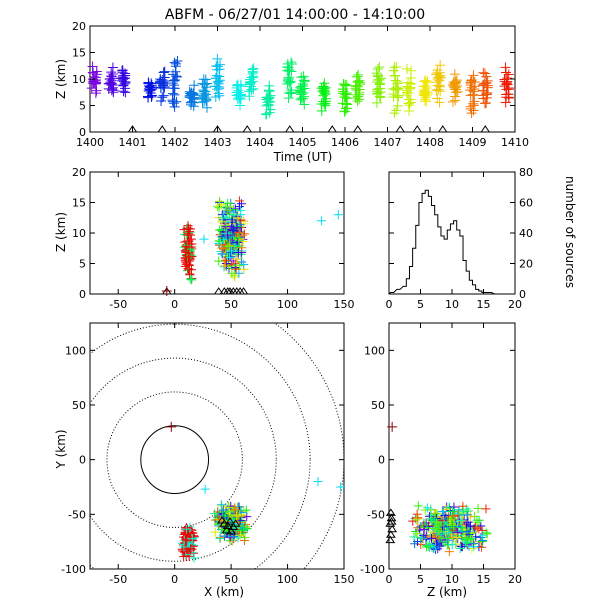 The image size is (600, 600). Describe the element at coordinates (175, 142) in the screenshot. I see `x-tick-label: 1402` at that location.